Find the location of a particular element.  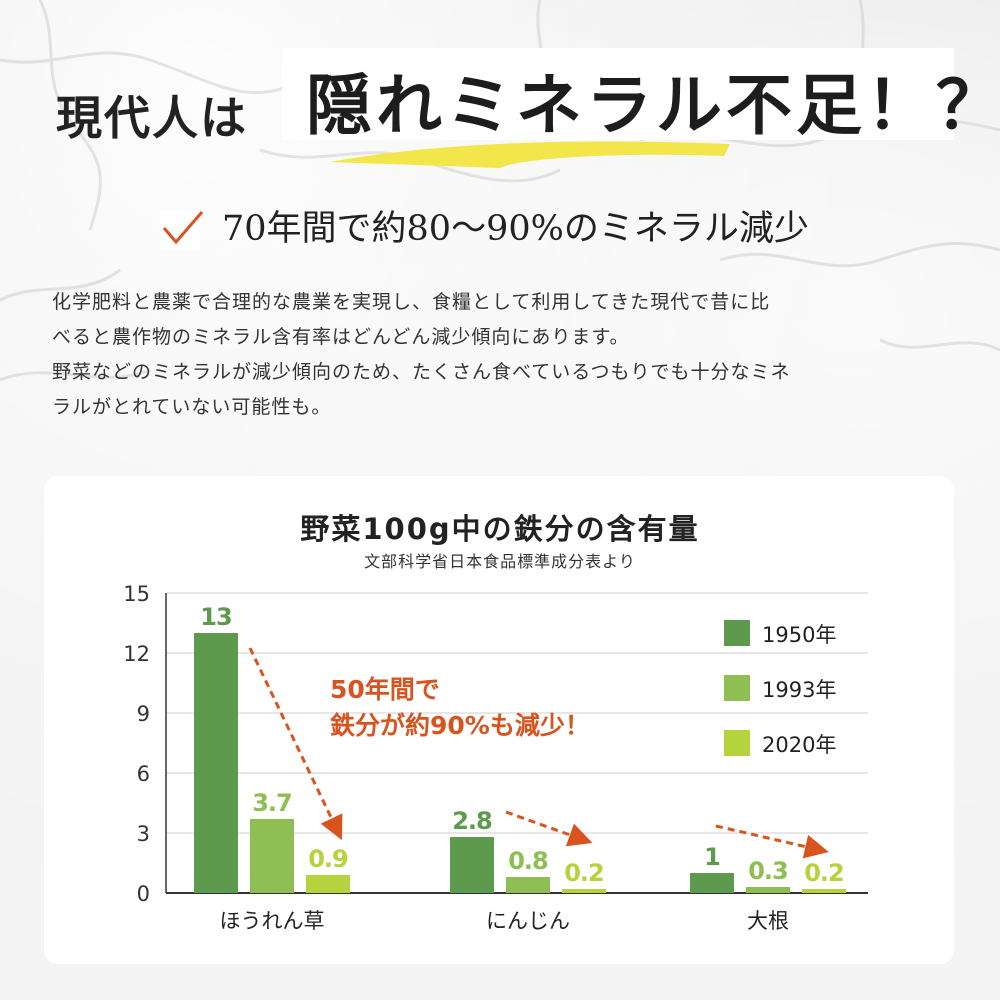

data-label: 0.9 is located at coordinates (328, 859).